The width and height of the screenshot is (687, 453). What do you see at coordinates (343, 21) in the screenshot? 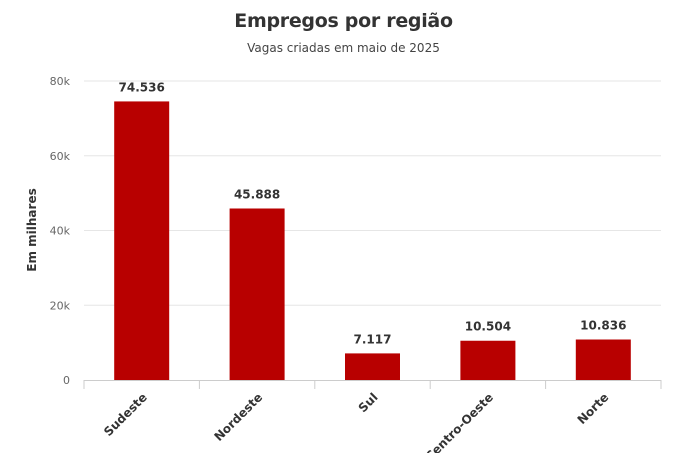
I see `chart-title: Empregos por região` at bounding box center [343, 21].